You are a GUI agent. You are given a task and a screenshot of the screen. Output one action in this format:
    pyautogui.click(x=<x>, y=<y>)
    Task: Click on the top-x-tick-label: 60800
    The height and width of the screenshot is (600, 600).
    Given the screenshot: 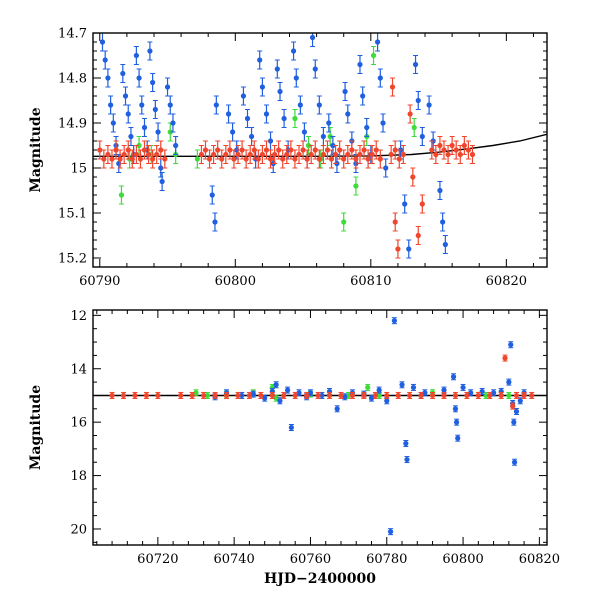 What is the action you would take?
    pyautogui.click(x=235, y=281)
    